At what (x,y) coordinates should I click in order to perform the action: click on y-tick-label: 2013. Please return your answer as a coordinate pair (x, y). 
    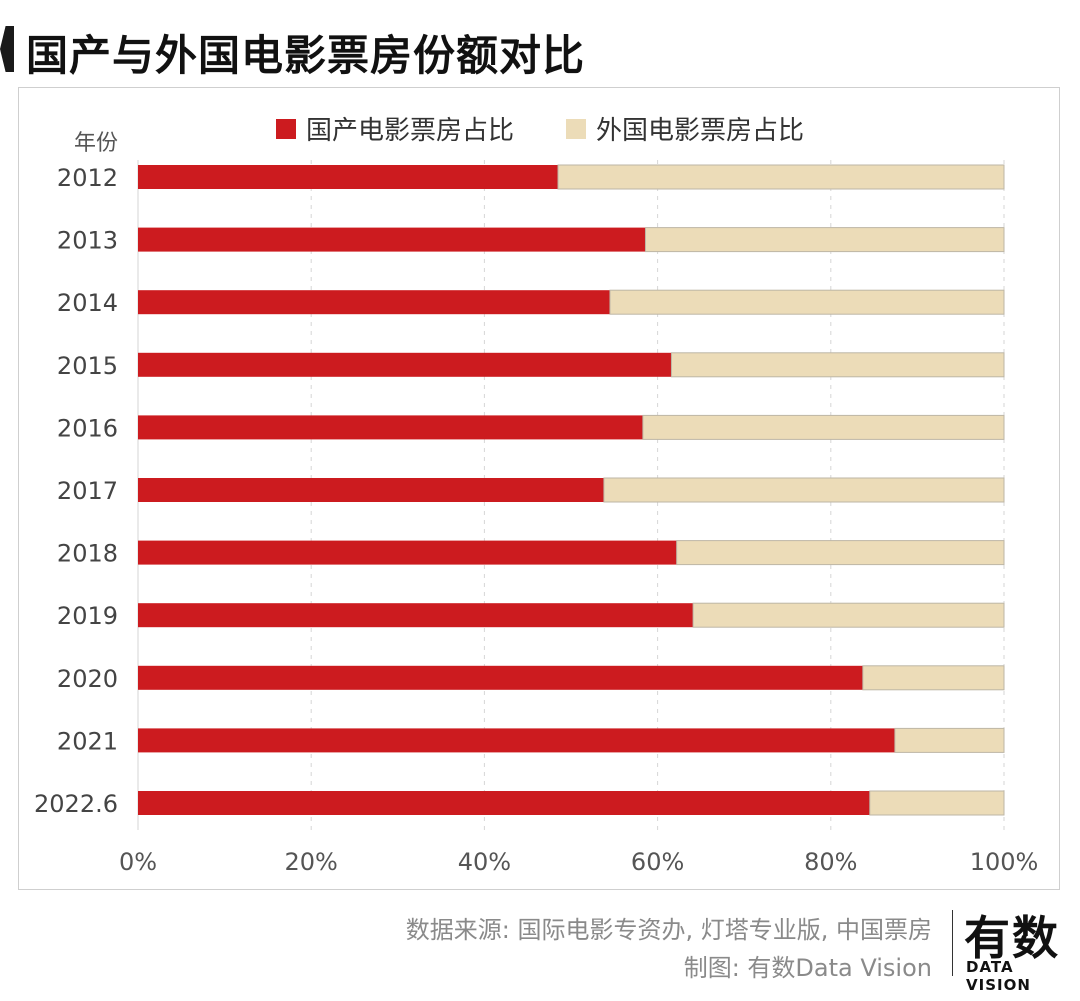
    Looking at the image, I should click on (87, 241).